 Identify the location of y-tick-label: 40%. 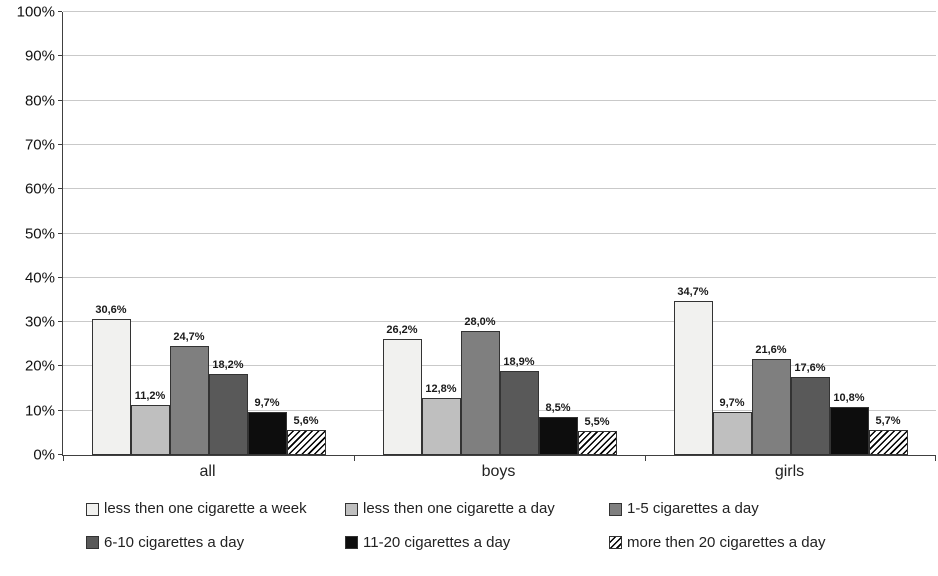
(39, 278).